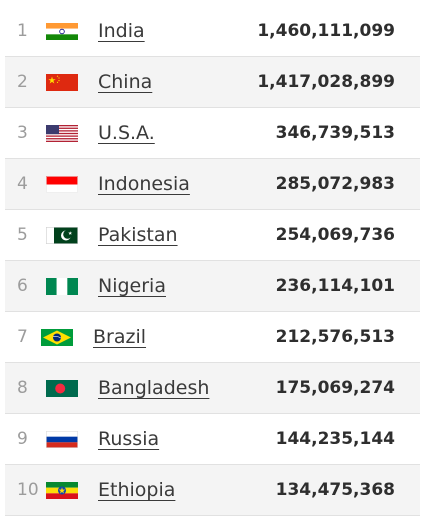 The width and height of the screenshot is (430, 531). I want to click on rank-number: 2, so click(22, 82).